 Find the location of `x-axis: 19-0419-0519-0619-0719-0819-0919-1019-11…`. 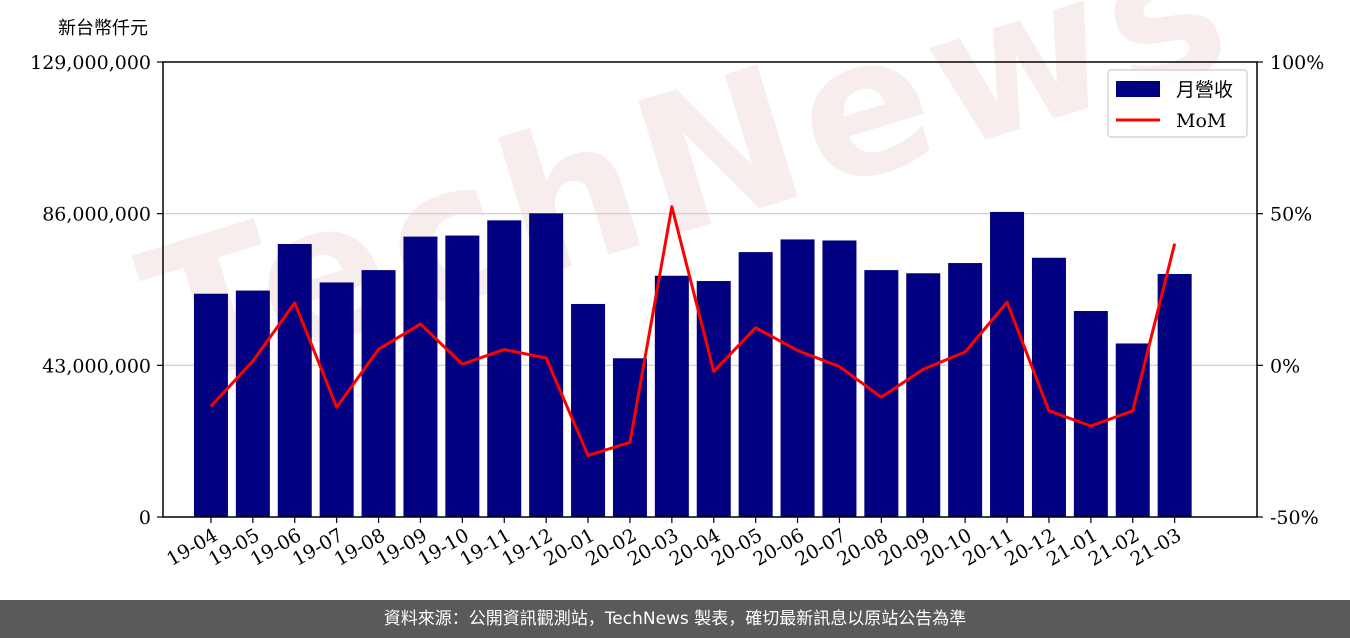

x-axis: 19-0419-0519-0619-0719-0819-0919-1019-11… is located at coordinates (674, 544).